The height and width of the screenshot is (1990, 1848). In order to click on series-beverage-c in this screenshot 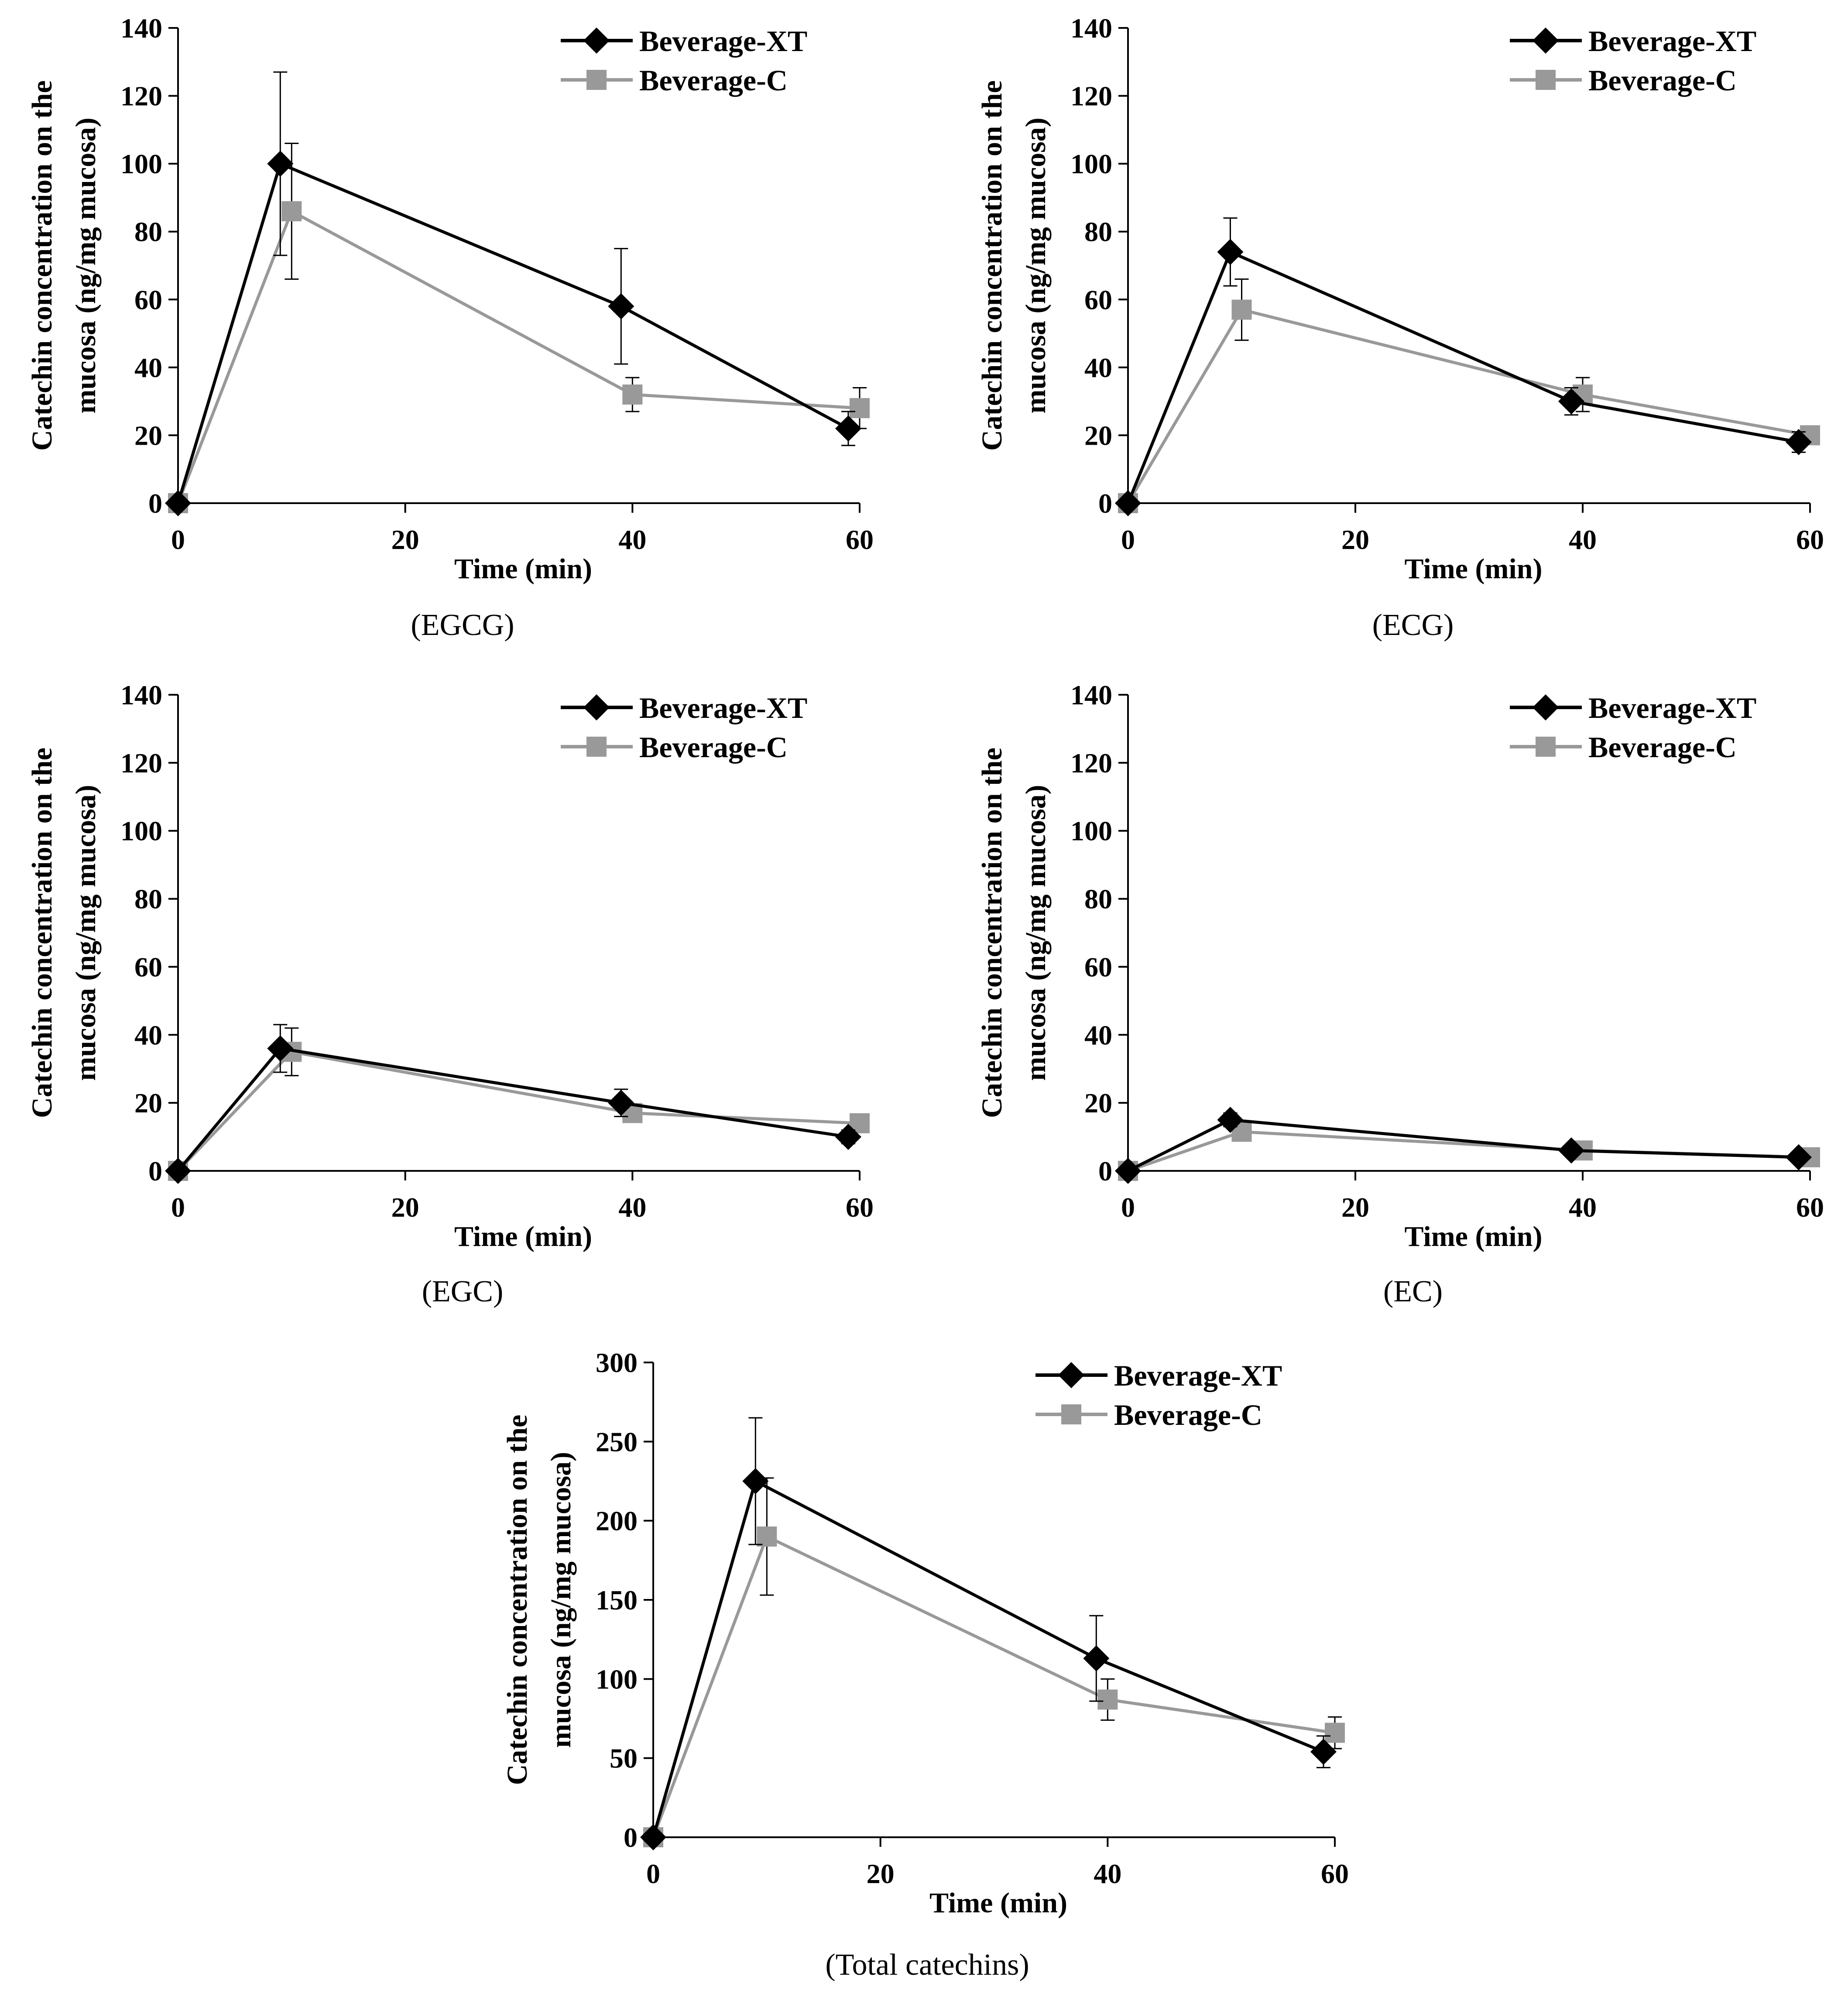, I will do `click(994, 1662)`.